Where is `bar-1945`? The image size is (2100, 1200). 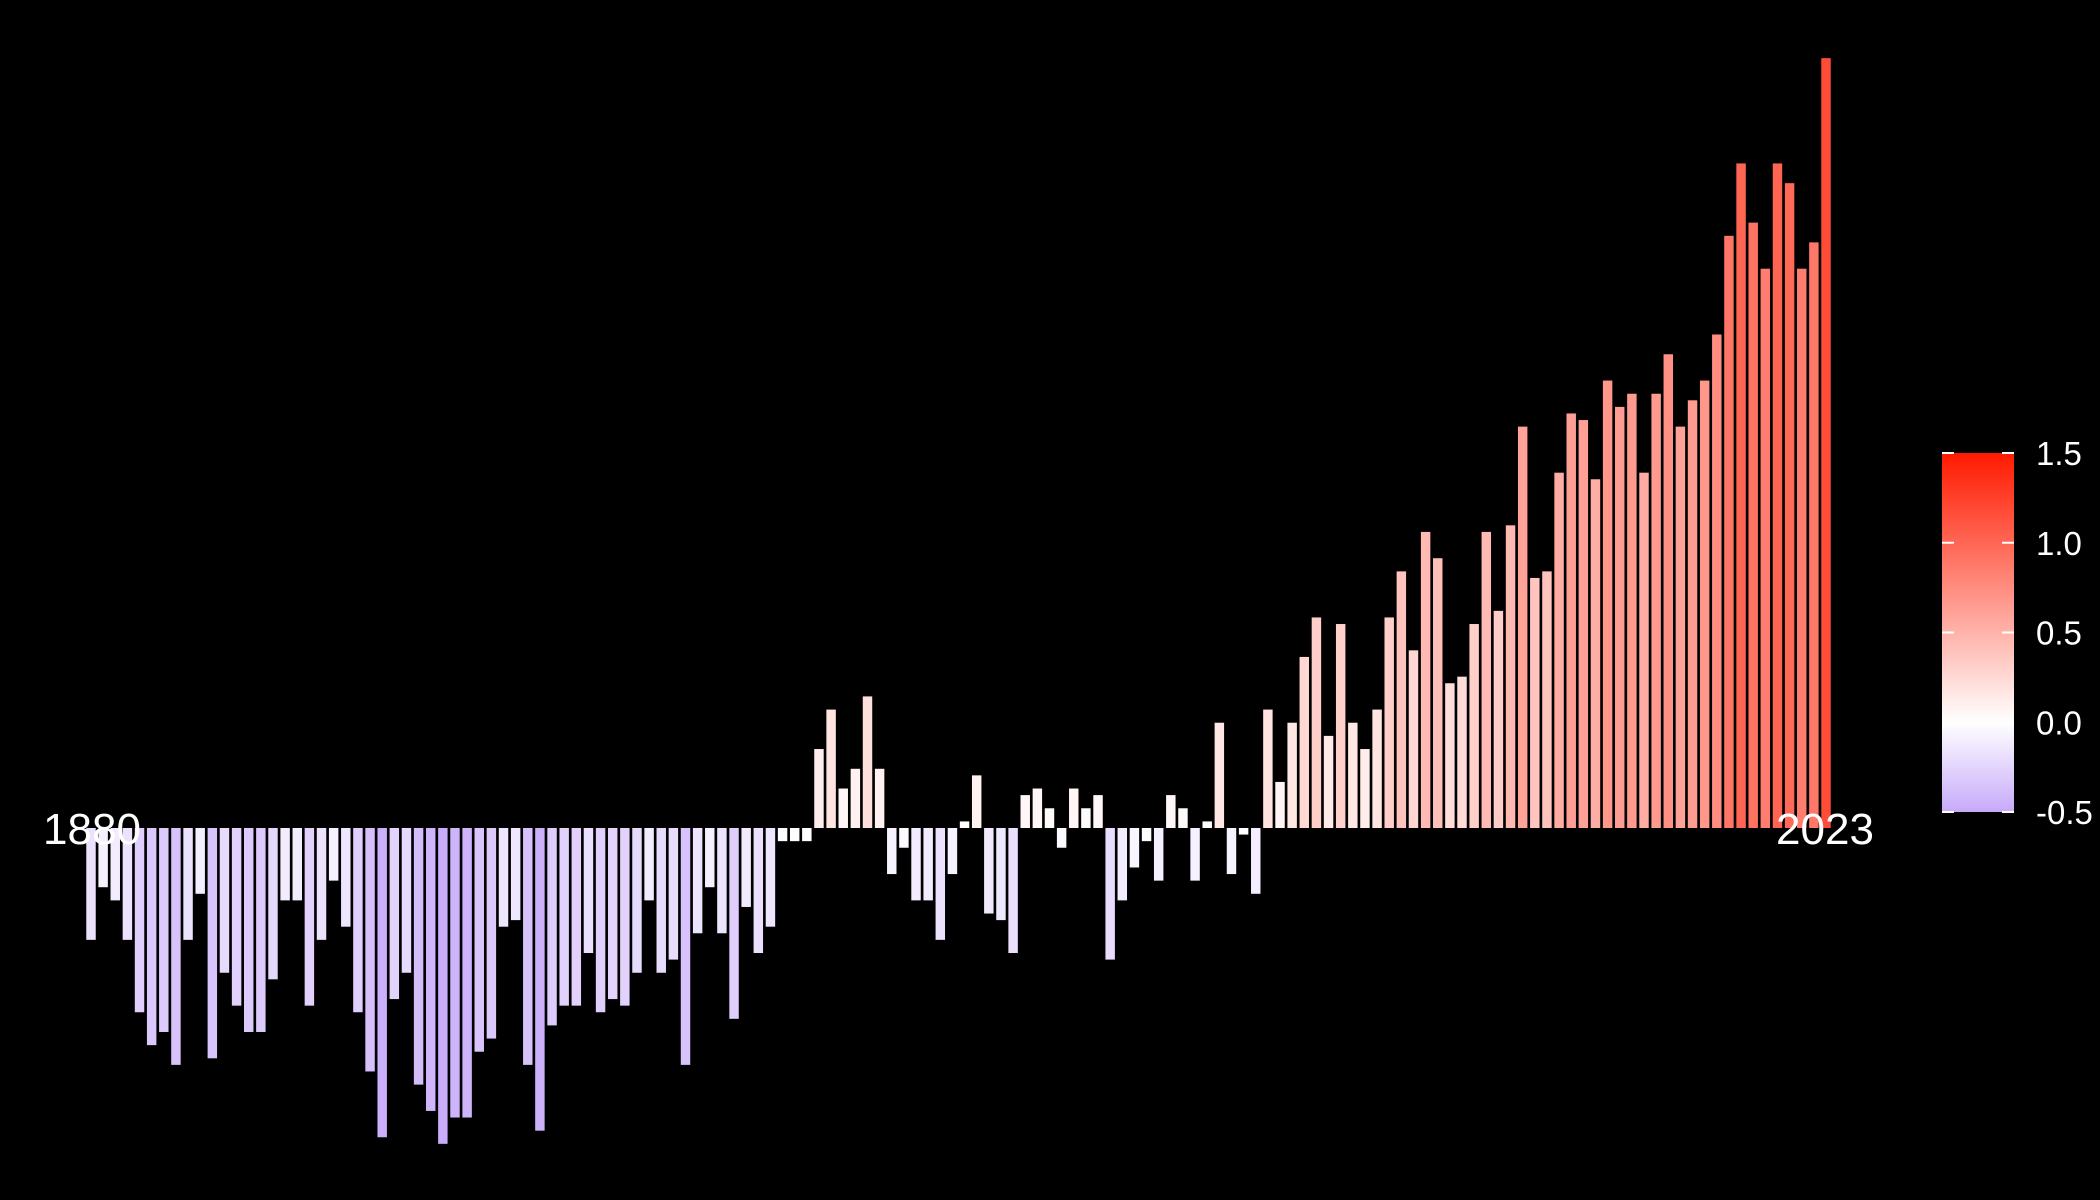
bar-1945 is located at coordinates (879, 798).